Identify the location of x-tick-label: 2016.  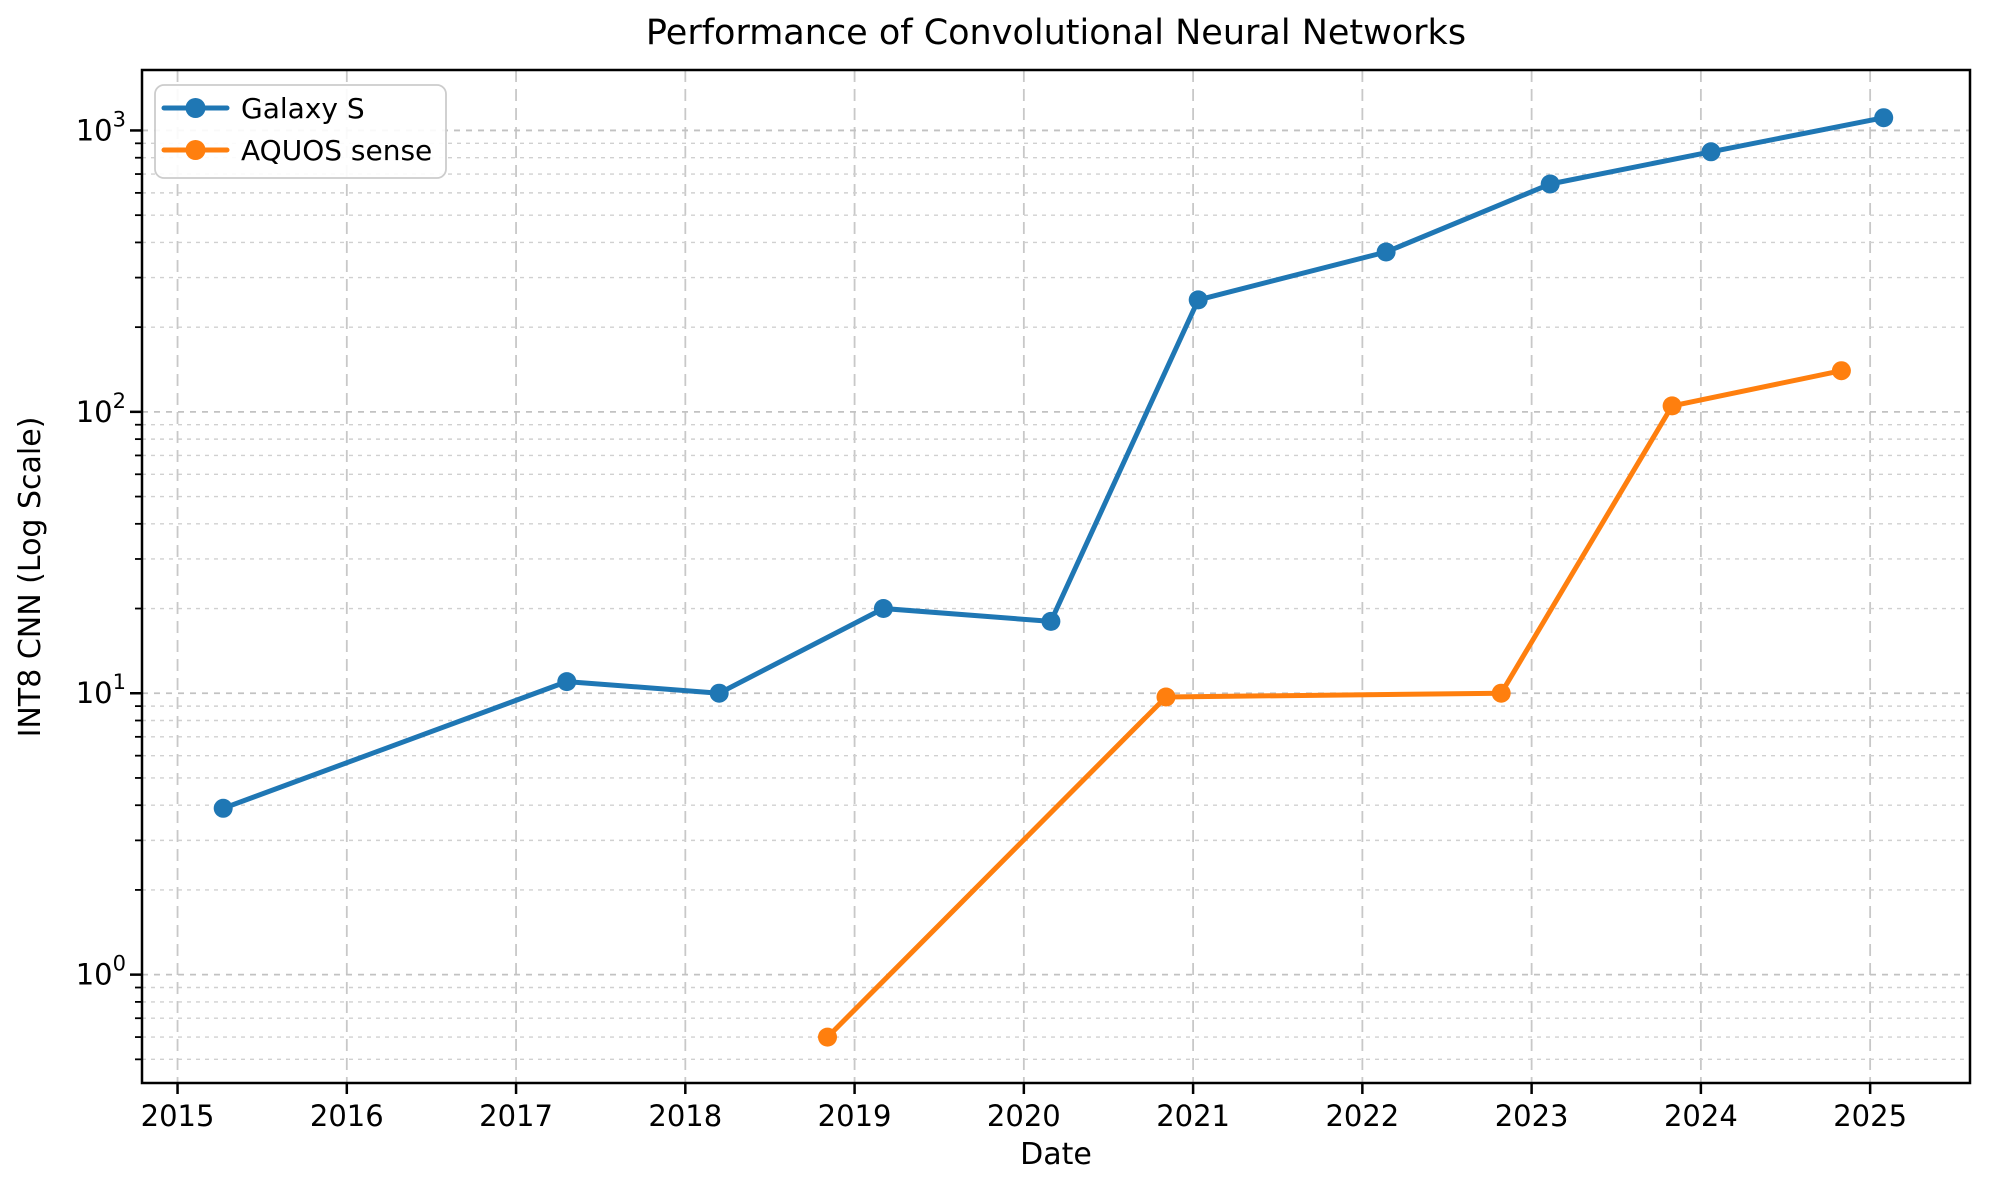
(347, 1116).